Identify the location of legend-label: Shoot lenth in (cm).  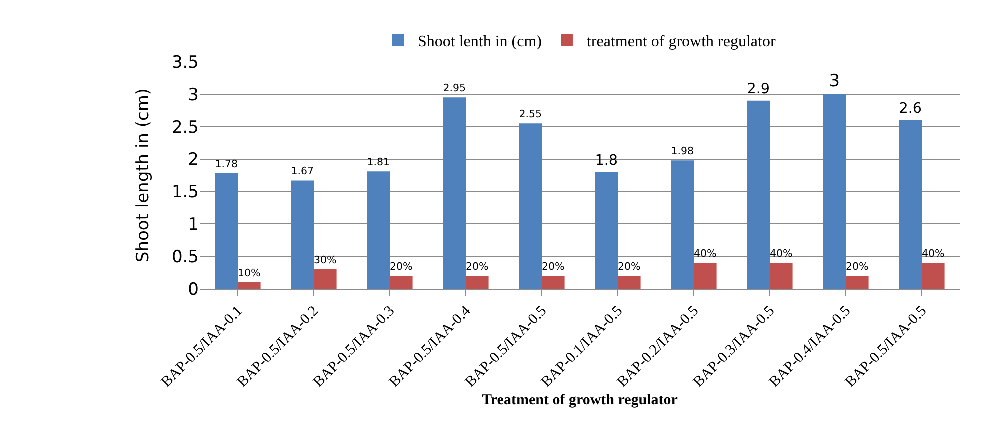
(480, 42).